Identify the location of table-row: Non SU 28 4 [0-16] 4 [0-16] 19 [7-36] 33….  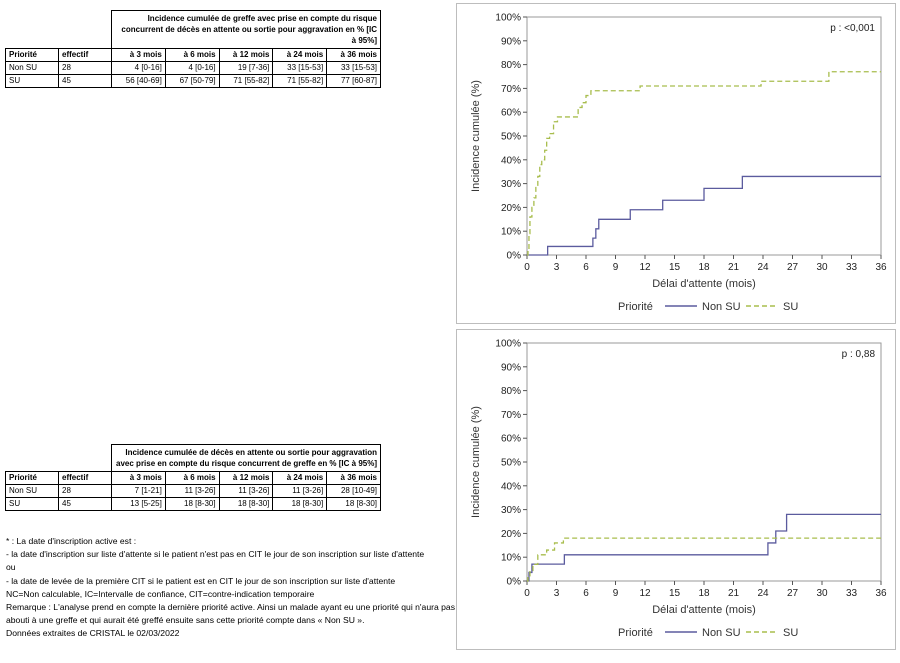
(193, 68).